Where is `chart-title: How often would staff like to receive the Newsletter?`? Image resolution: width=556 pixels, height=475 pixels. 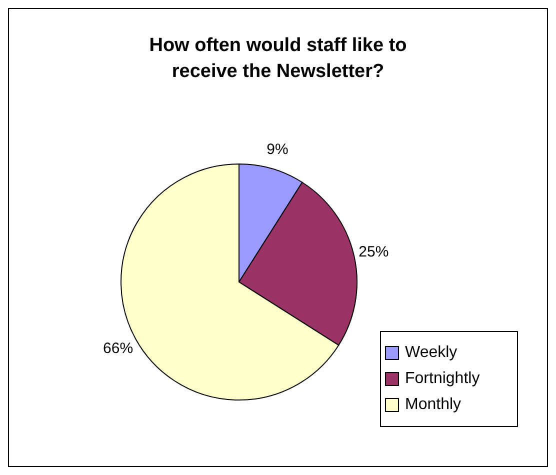
chart-title: How often would staff like to receive the Newsletter? is located at coordinates (278, 59).